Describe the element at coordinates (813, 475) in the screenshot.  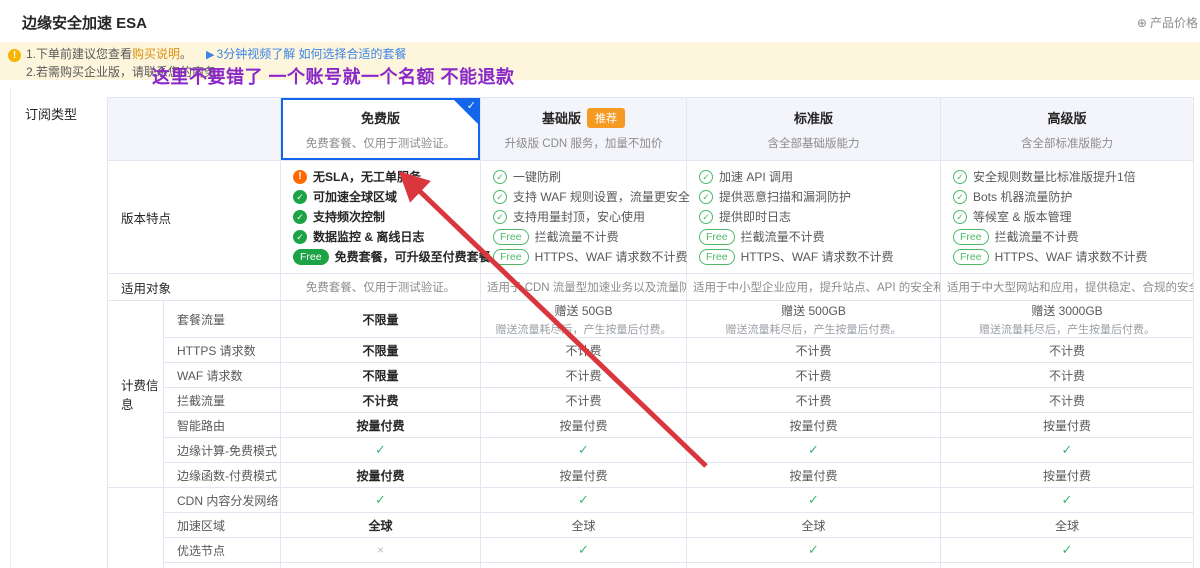
I see `cell-standard: 按量付费` at that location.